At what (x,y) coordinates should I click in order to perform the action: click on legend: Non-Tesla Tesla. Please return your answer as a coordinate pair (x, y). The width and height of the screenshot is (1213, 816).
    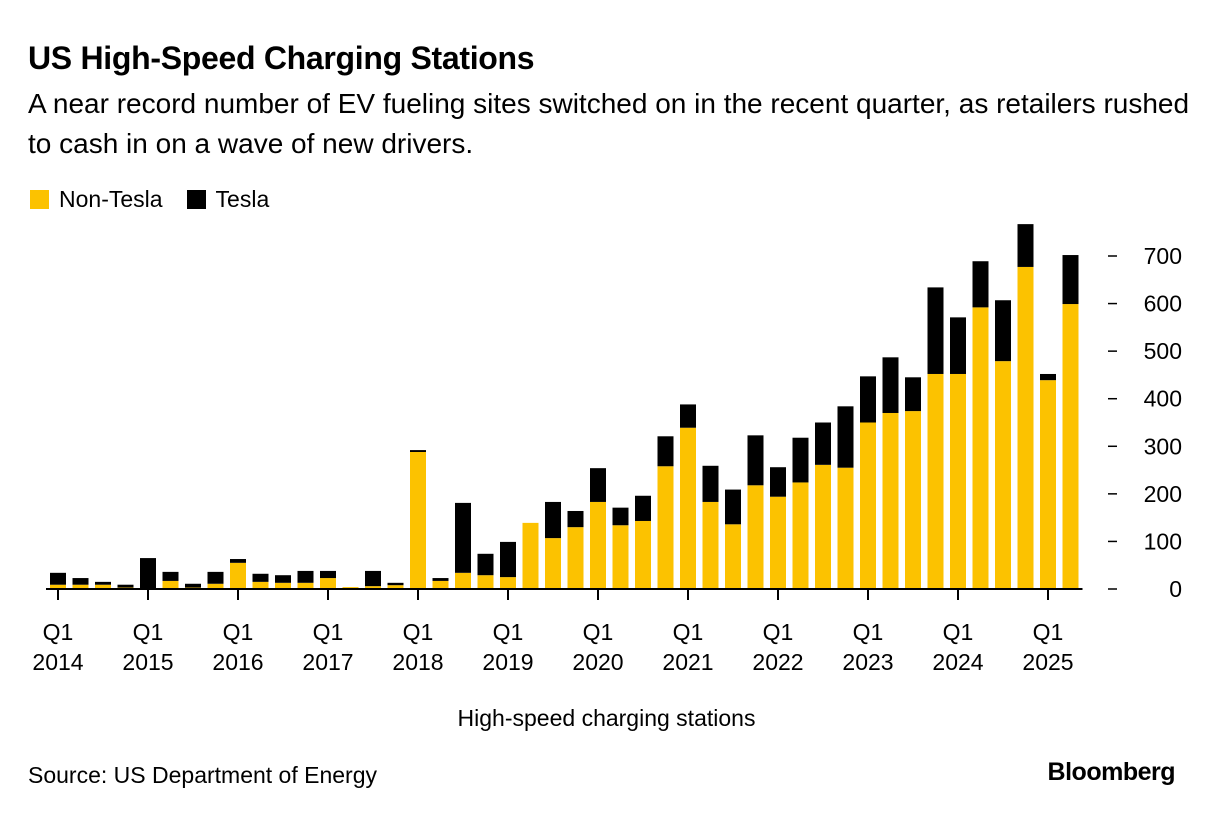
    Looking at the image, I should click on (161, 199).